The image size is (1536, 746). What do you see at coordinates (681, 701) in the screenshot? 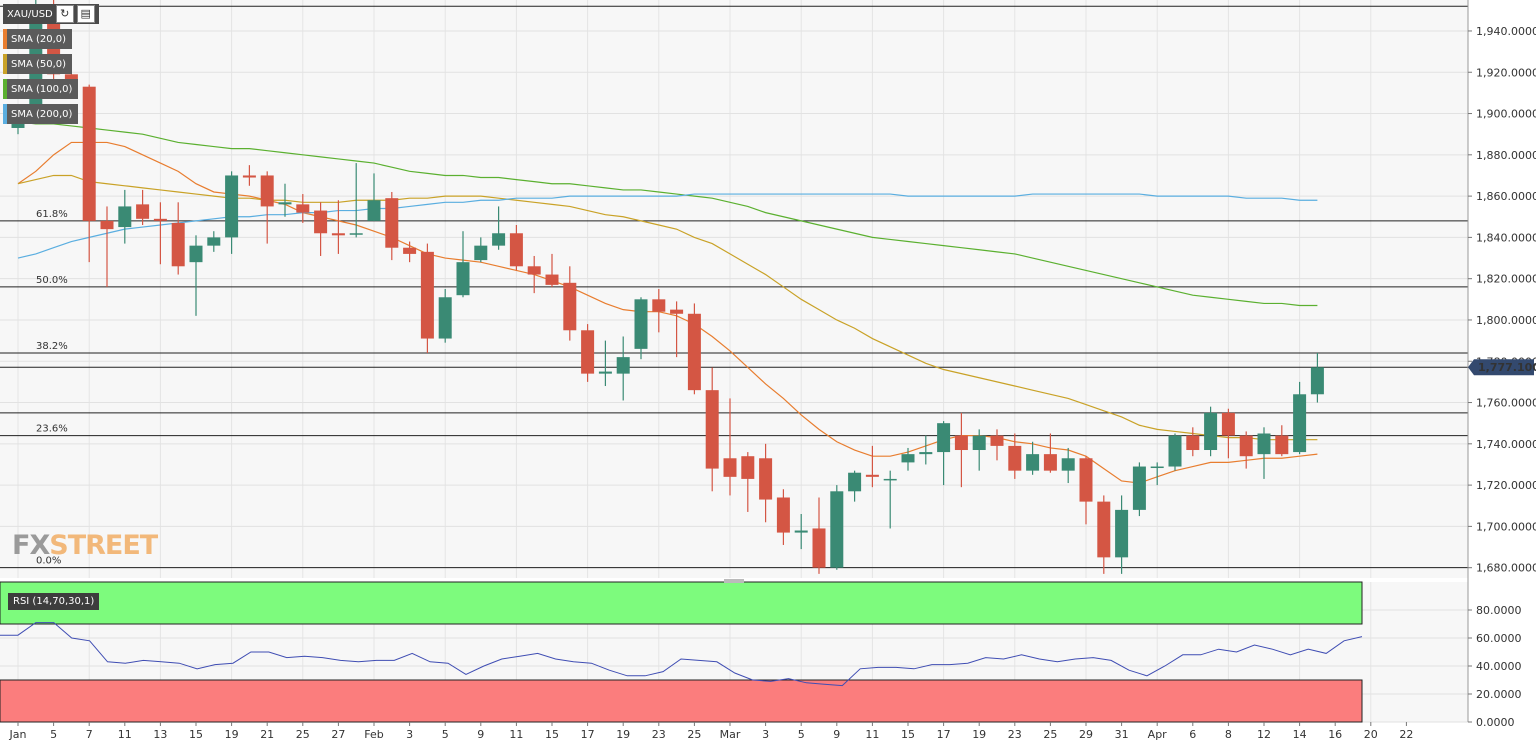
I see `rsi-oversold-zone` at bounding box center [681, 701].